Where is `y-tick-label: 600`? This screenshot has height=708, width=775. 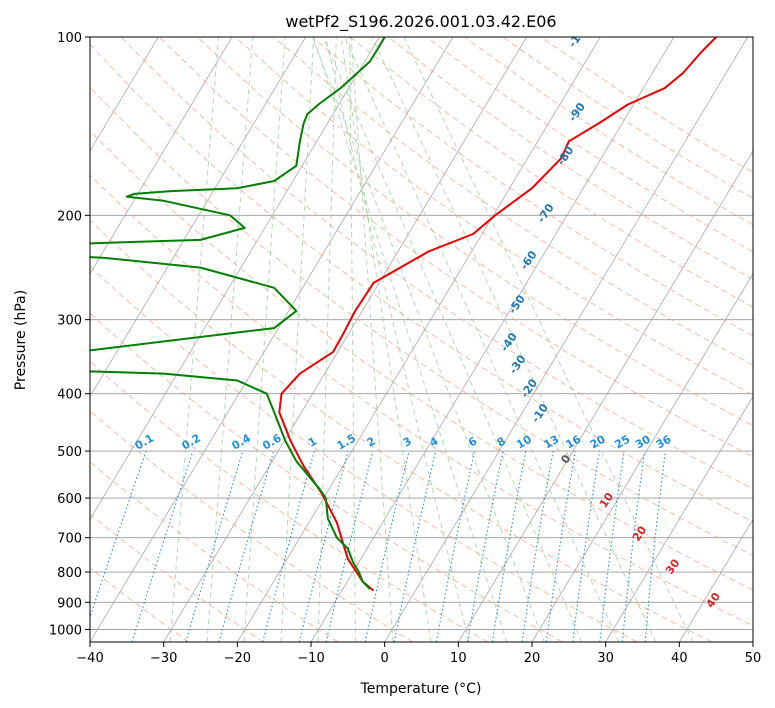 y-tick-label: 600 is located at coordinates (69, 499).